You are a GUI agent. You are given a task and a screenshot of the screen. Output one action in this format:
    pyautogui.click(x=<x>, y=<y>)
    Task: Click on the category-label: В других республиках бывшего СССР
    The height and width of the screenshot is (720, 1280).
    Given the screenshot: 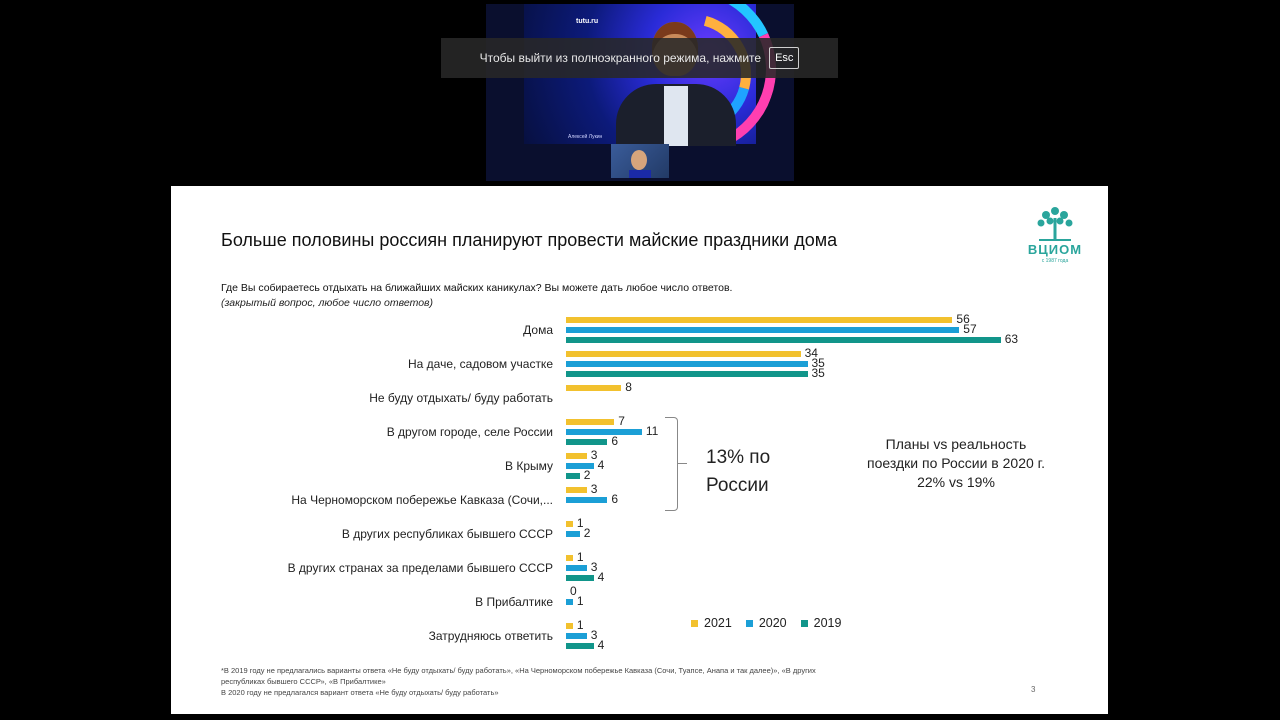 What is the action you would take?
    pyautogui.click(x=447, y=534)
    